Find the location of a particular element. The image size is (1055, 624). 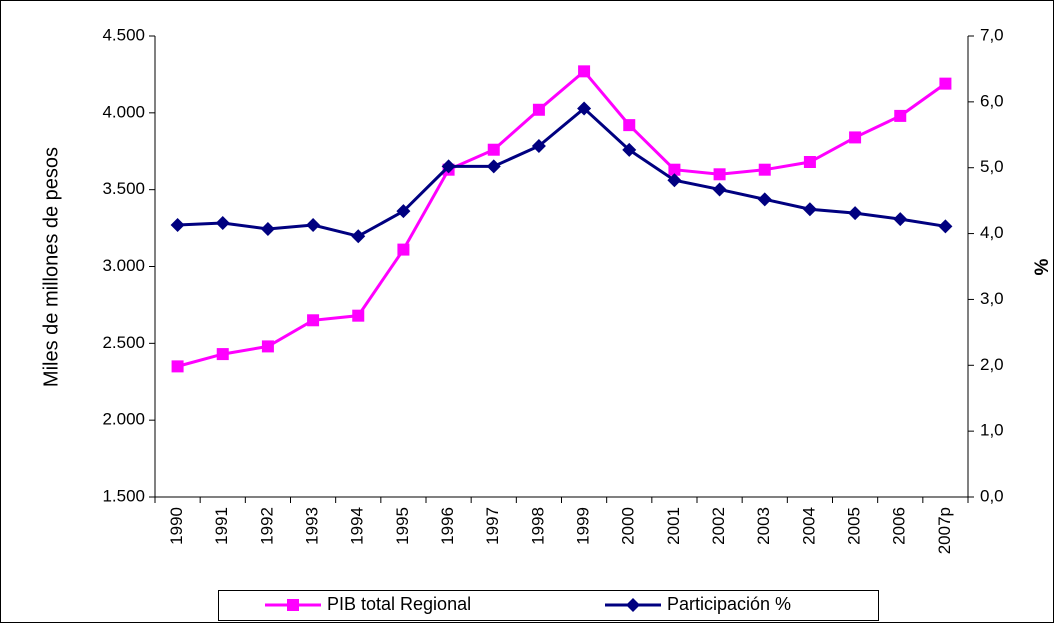

x-tick-label: 2000 is located at coordinates (628, 526).